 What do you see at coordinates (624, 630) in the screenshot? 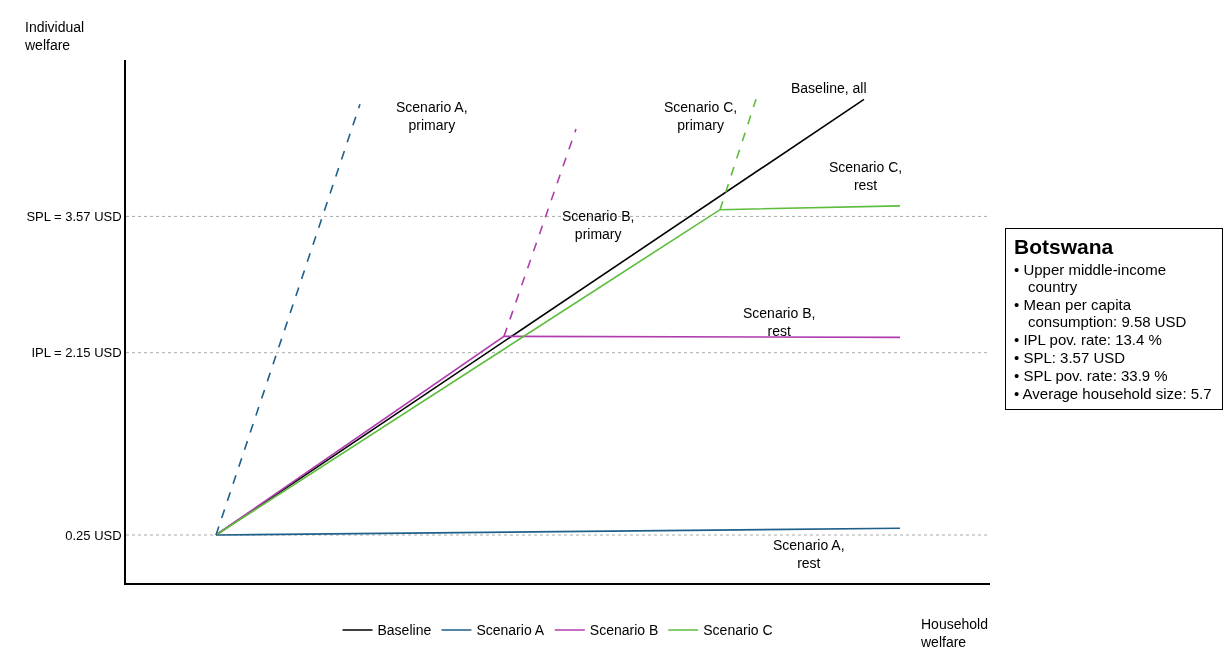
I see `legend-label: Scenario B` at bounding box center [624, 630].